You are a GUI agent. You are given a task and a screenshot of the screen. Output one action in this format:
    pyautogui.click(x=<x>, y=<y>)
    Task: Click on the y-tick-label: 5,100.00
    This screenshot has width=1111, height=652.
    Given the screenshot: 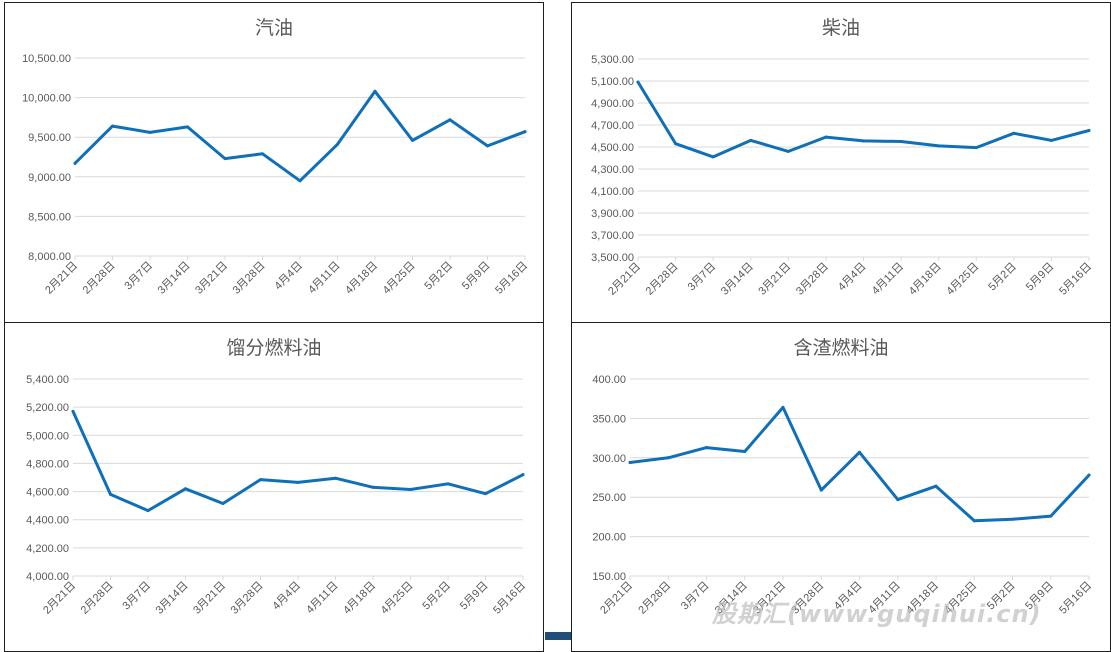 What is the action you would take?
    pyautogui.click(x=612, y=82)
    